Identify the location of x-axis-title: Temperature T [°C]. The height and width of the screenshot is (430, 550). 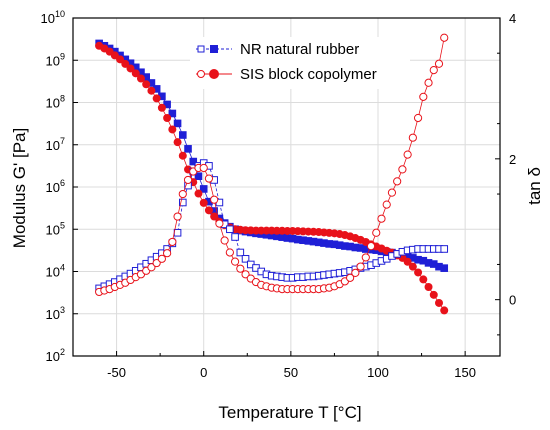
(289, 412).